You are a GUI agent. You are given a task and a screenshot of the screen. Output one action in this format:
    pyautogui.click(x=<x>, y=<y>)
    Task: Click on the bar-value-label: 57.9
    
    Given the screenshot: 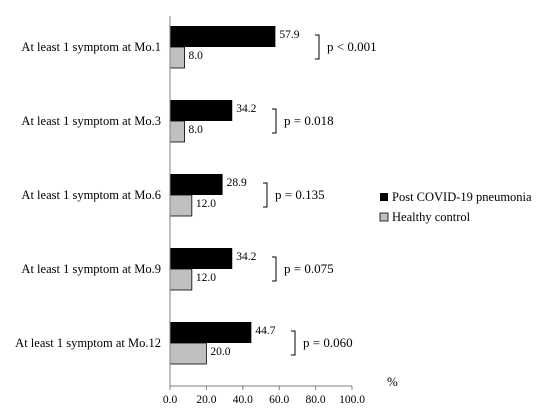 What is the action you would take?
    pyautogui.click(x=289, y=35)
    